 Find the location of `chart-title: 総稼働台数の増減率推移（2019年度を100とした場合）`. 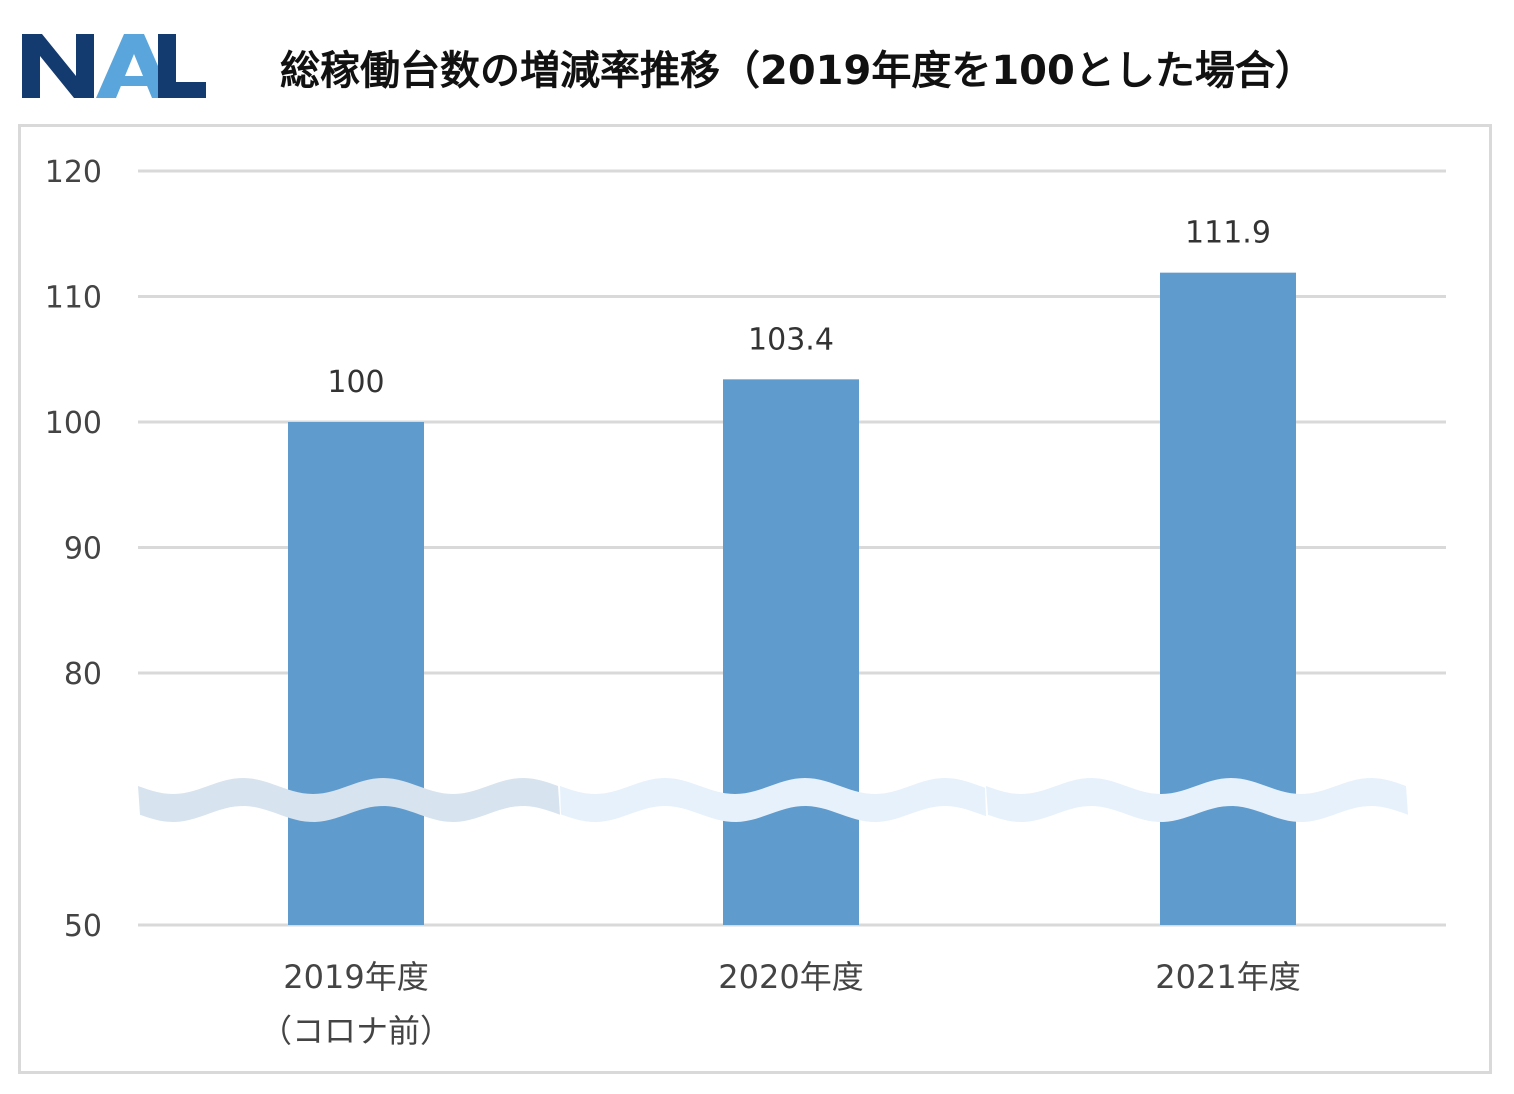

chart-title: 総稼働台数の増減率推移（2019年度を100とした場合） is located at coordinates (797, 71).